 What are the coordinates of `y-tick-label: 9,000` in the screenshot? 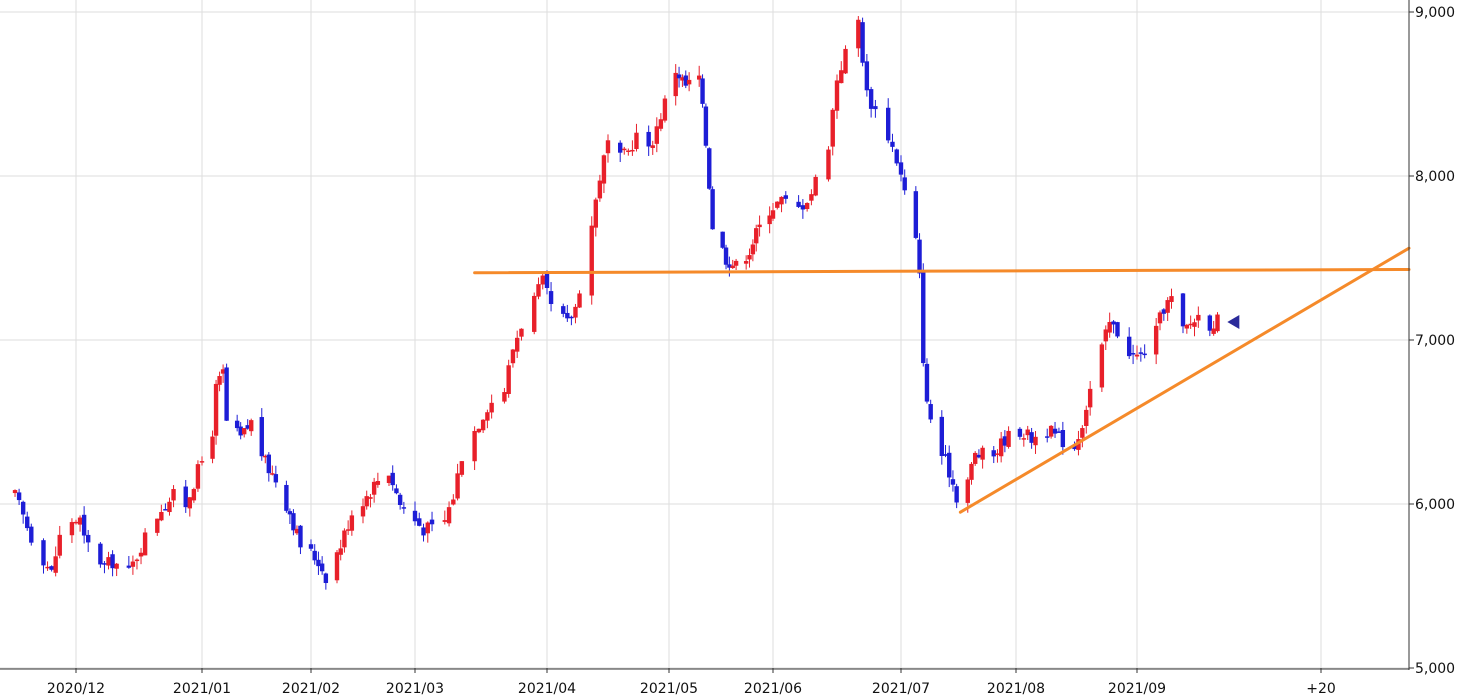 It's located at (1435, 13).